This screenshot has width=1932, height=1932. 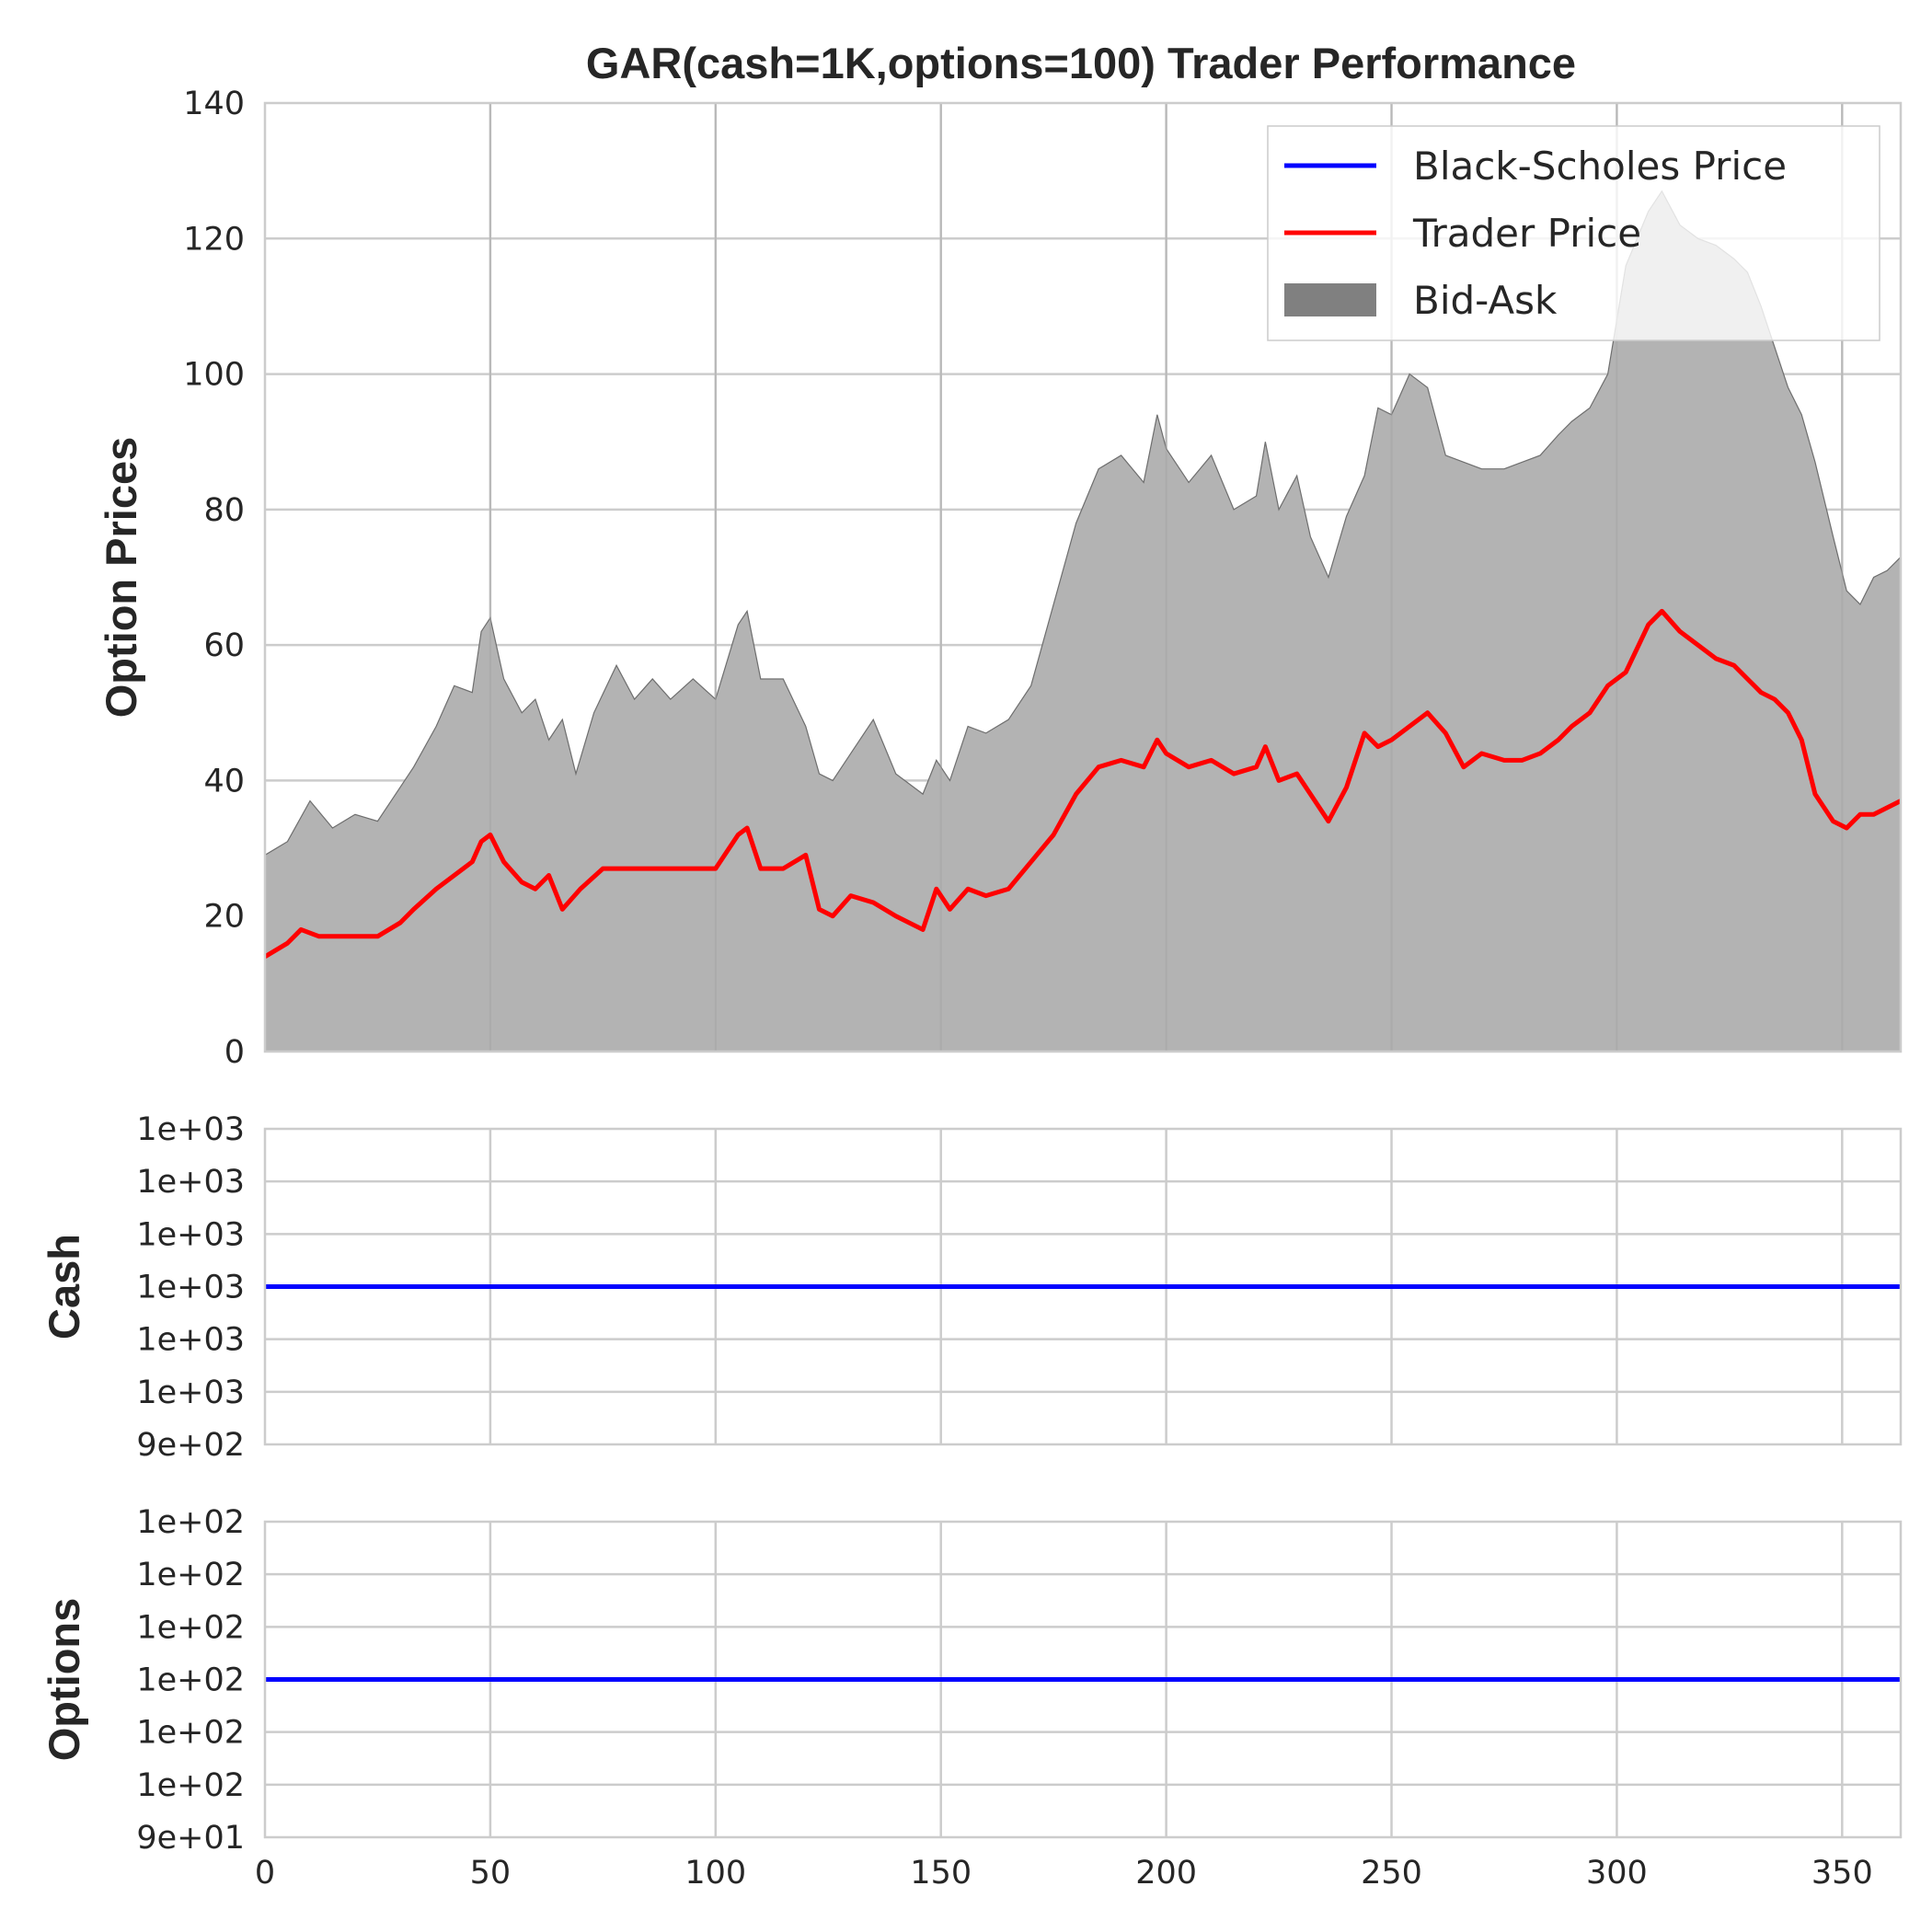 What do you see at coordinates (121, 578) in the screenshot?
I see `y-axis-title: Option Prices` at bounding box center [121, 578].